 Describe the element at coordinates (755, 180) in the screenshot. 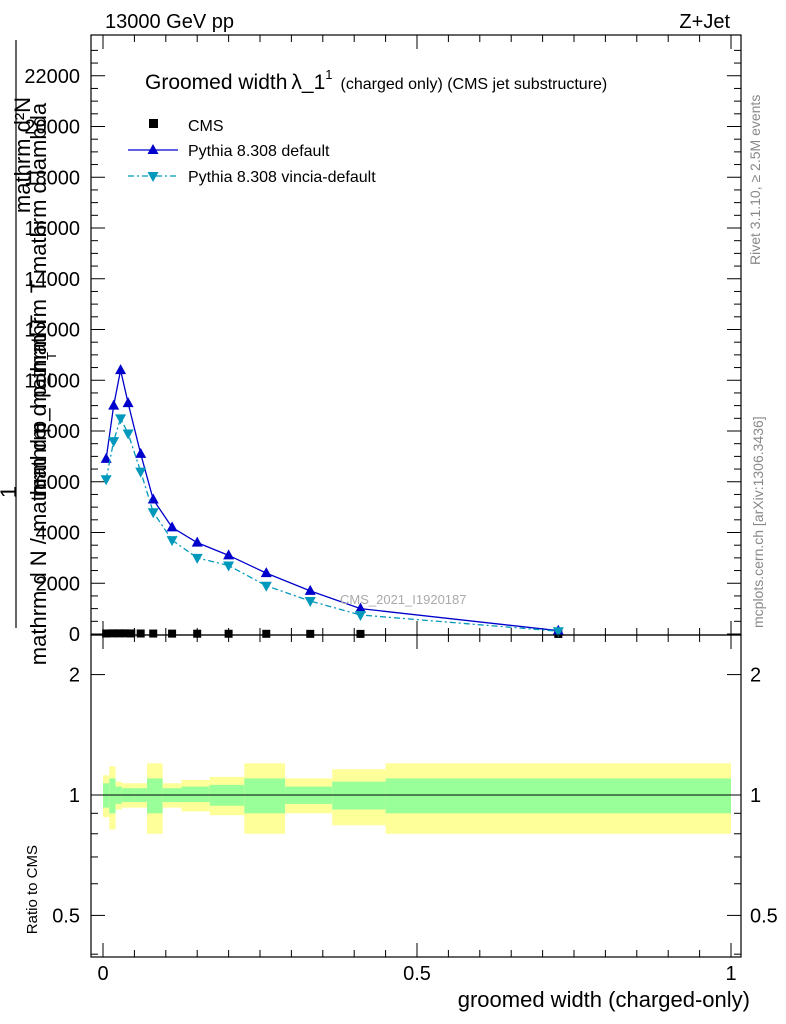

I see `rivet-label: Rivet 3.1.10, ≥ 2.5M events` at that location.